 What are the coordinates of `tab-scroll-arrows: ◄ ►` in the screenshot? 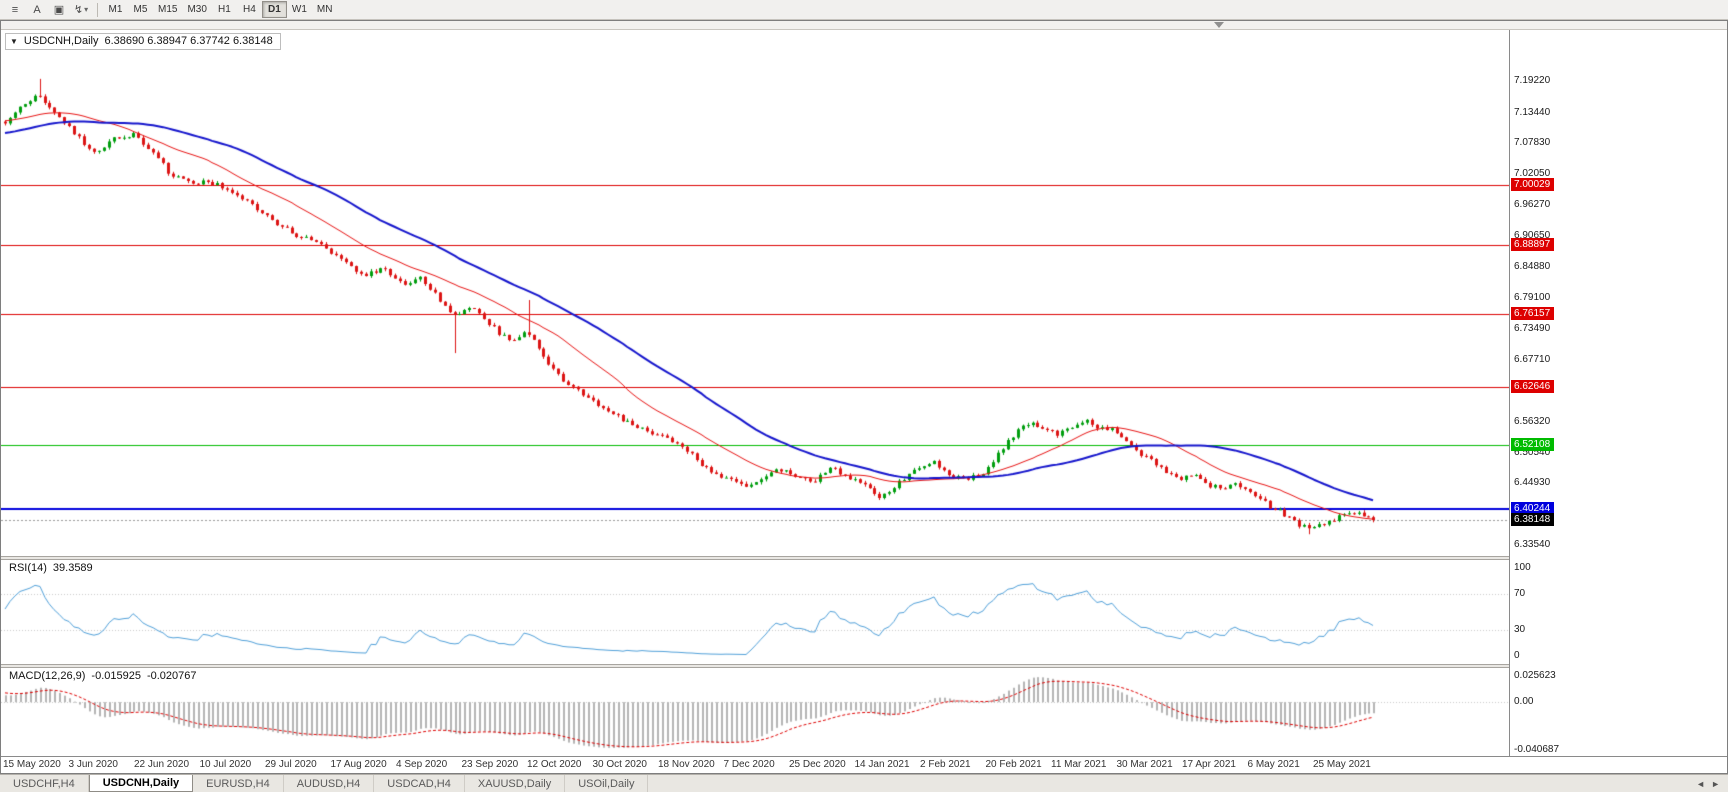 It's located at (1708, 783).